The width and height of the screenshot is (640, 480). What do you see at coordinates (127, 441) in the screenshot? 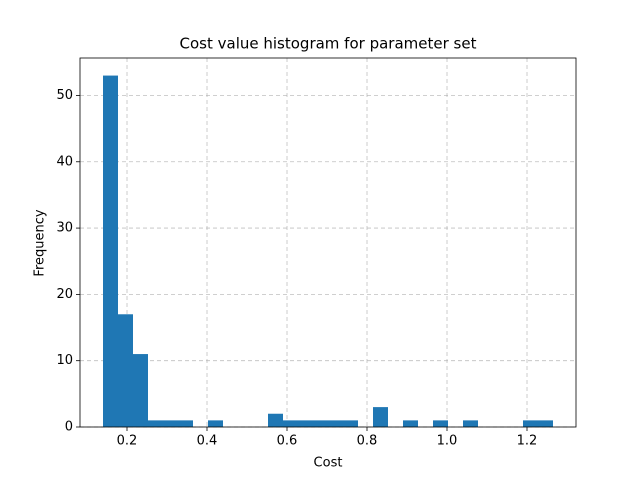
I see `x-tick-label: 0.2` at bounding box center [127, 441].